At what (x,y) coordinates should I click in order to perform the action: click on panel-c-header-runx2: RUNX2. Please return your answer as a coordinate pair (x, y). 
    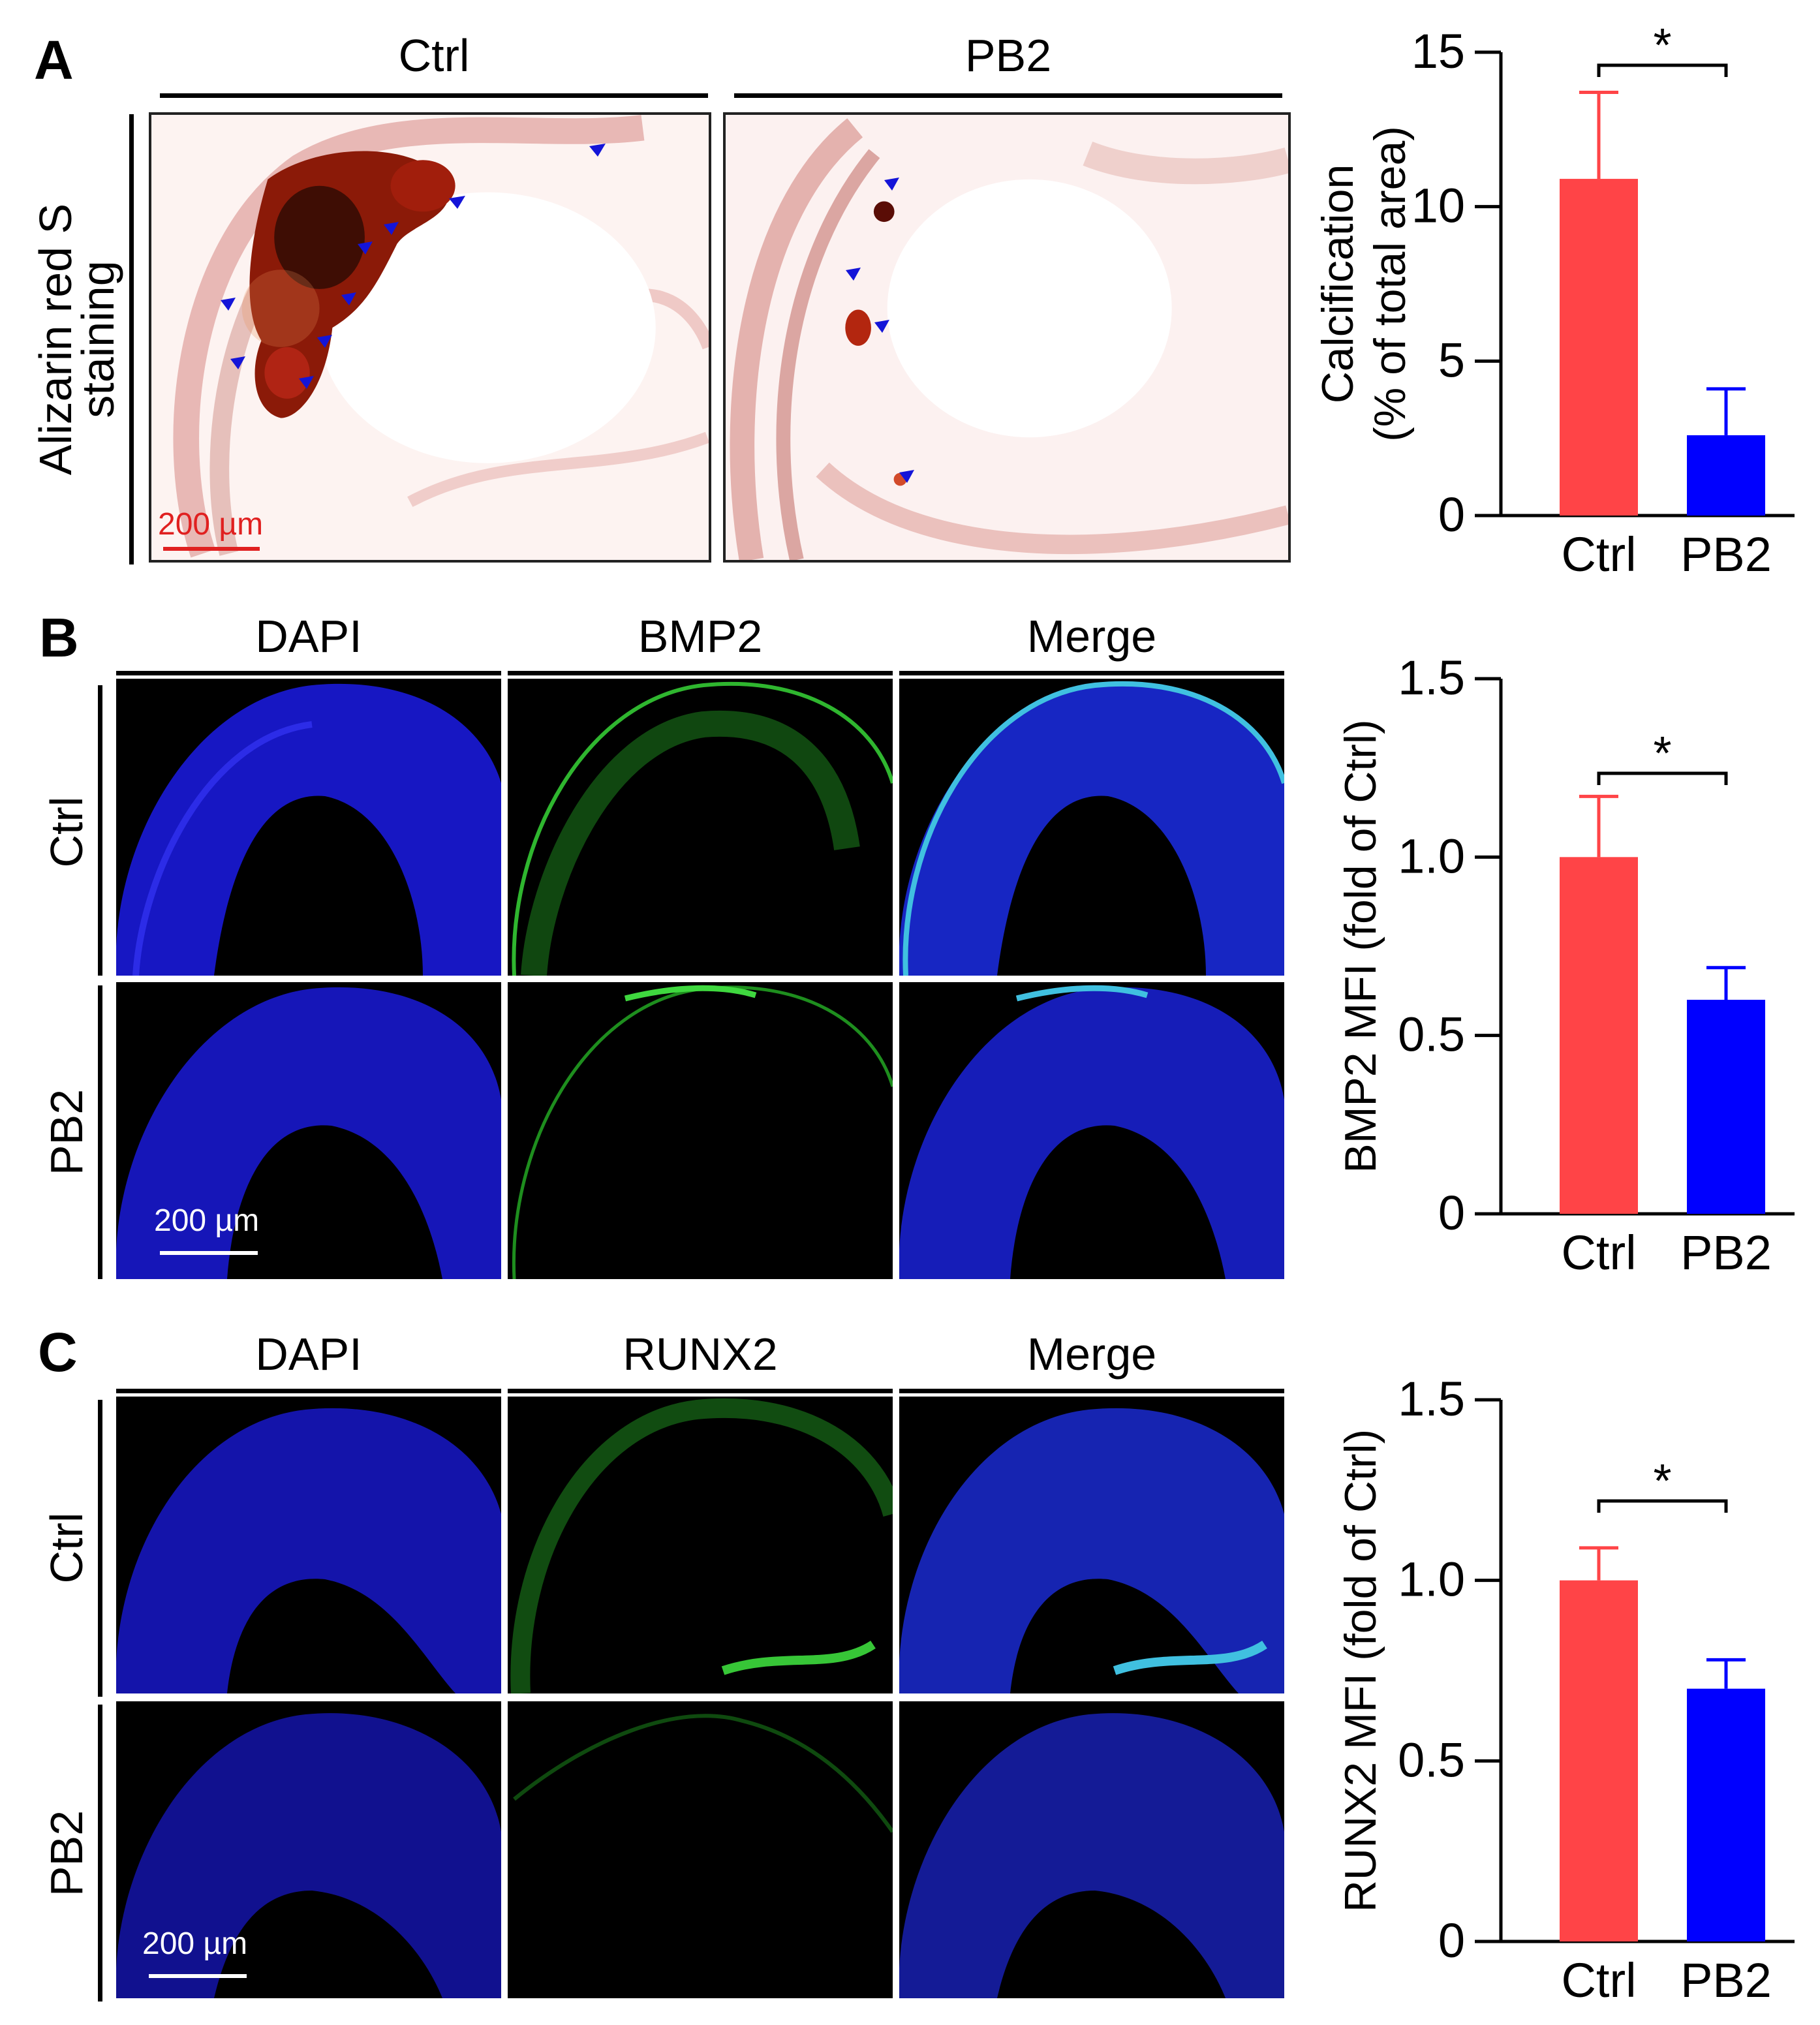
    Looking at the image, I should click on (701, 1354).